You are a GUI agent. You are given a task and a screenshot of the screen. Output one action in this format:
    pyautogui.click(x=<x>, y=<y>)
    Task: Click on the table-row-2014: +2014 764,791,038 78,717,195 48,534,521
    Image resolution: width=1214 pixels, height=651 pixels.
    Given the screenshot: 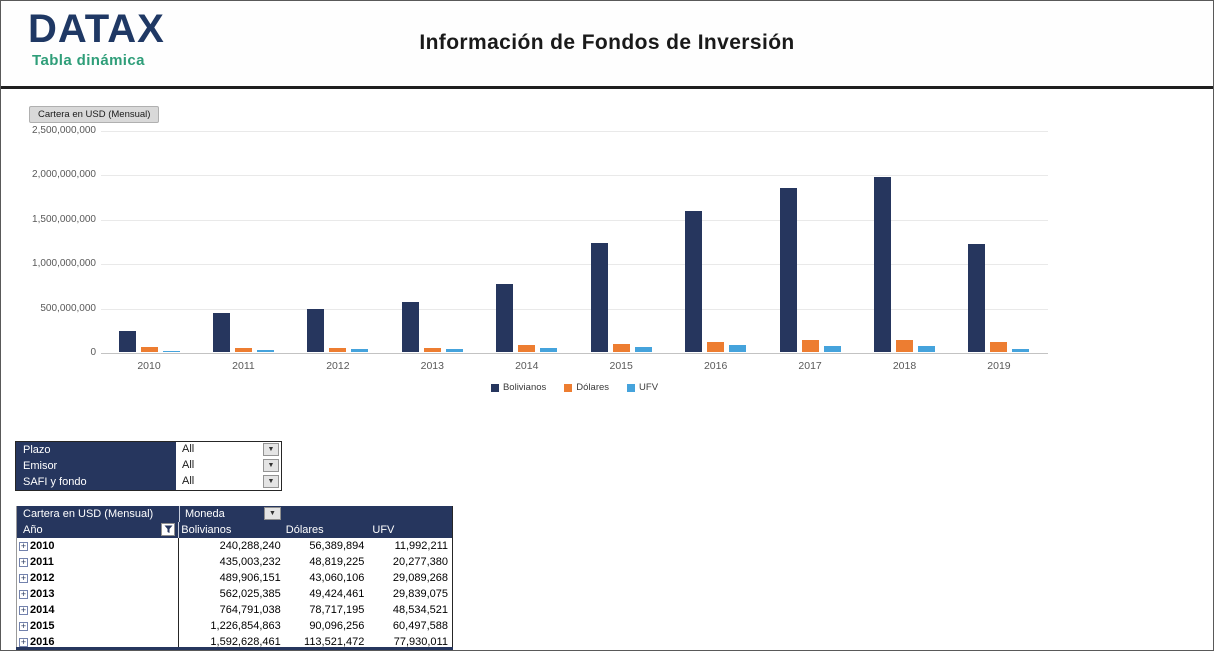 What is the action you would take?
    pyautogui.click(x=234, y=610)
    